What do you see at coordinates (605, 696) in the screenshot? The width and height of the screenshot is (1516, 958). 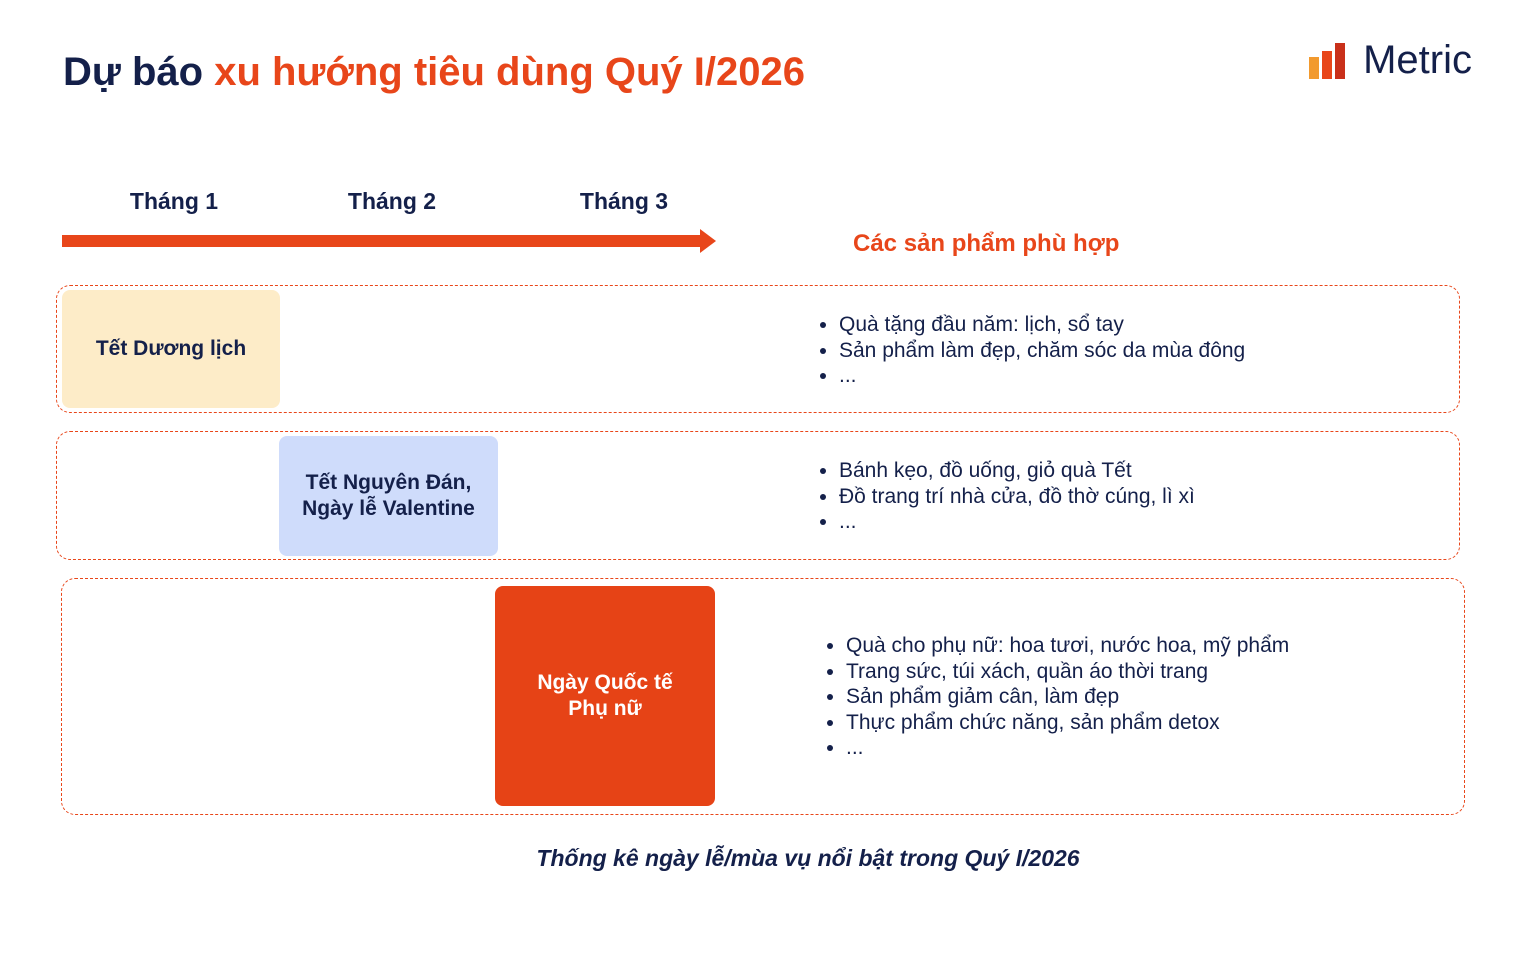 I see `event-box: Ngày Quốc tế Phụ nữ` at bounding box center [605, 696].